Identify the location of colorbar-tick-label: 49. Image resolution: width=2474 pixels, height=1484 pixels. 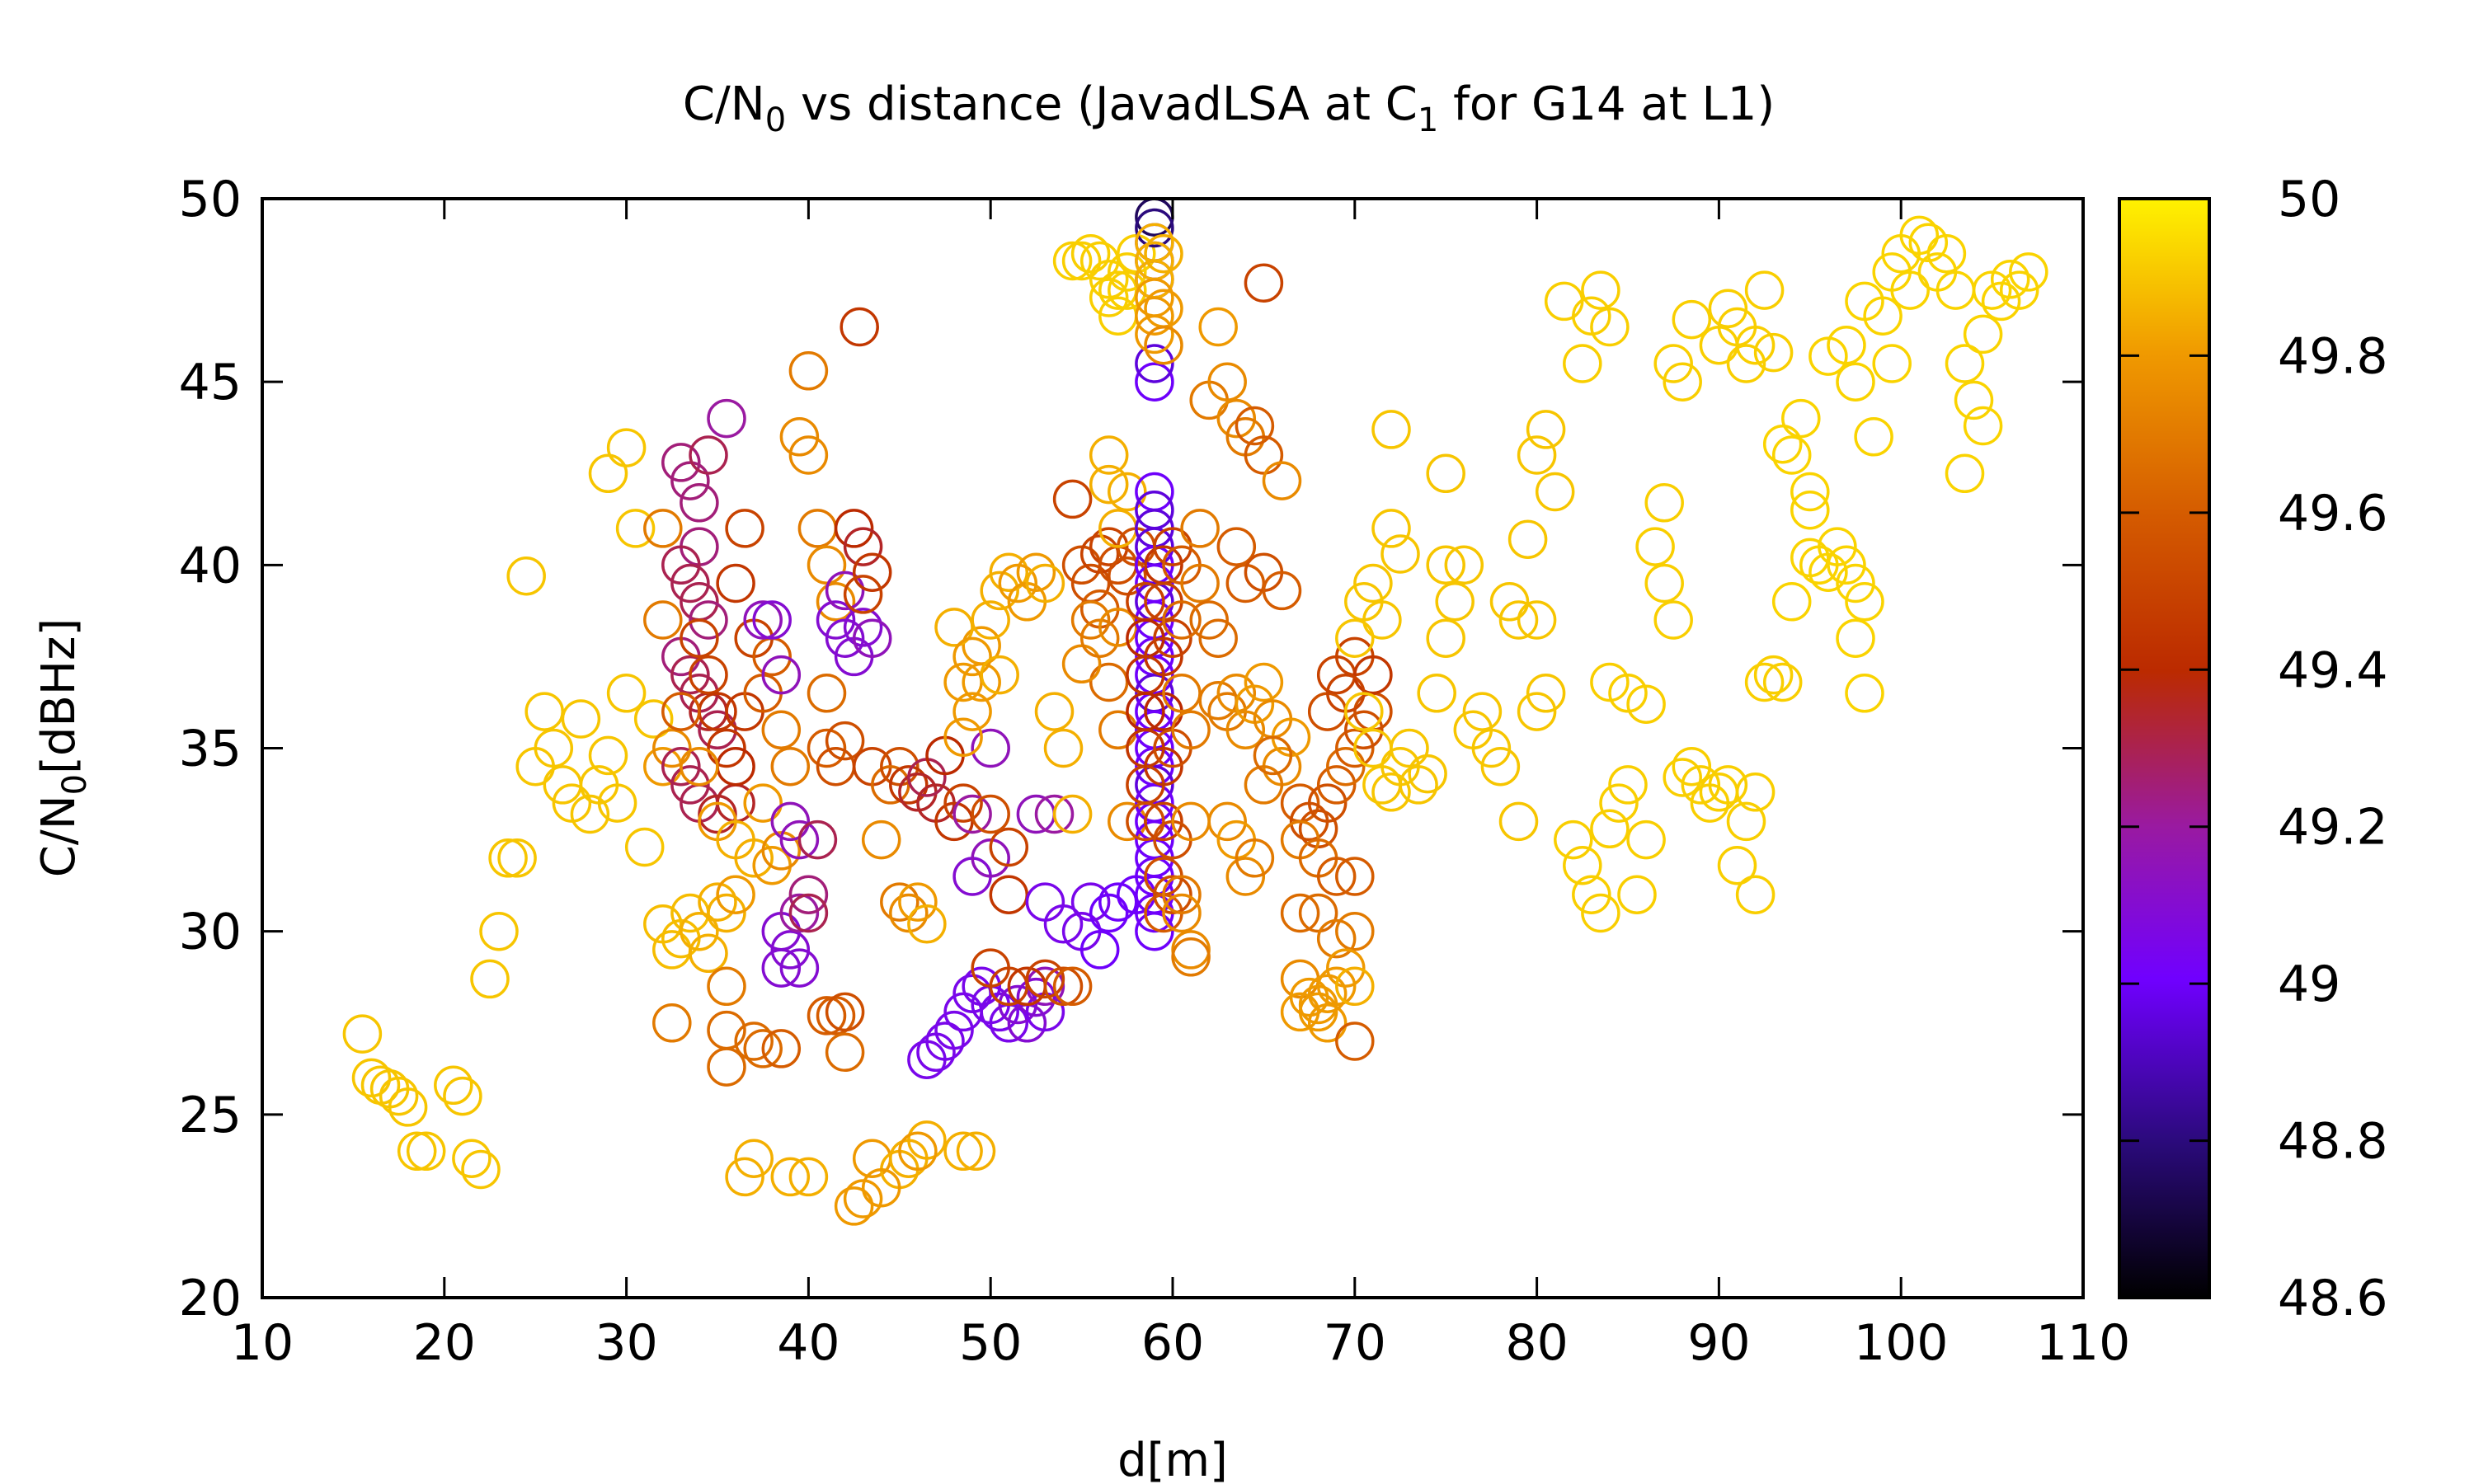
(2309, 984).